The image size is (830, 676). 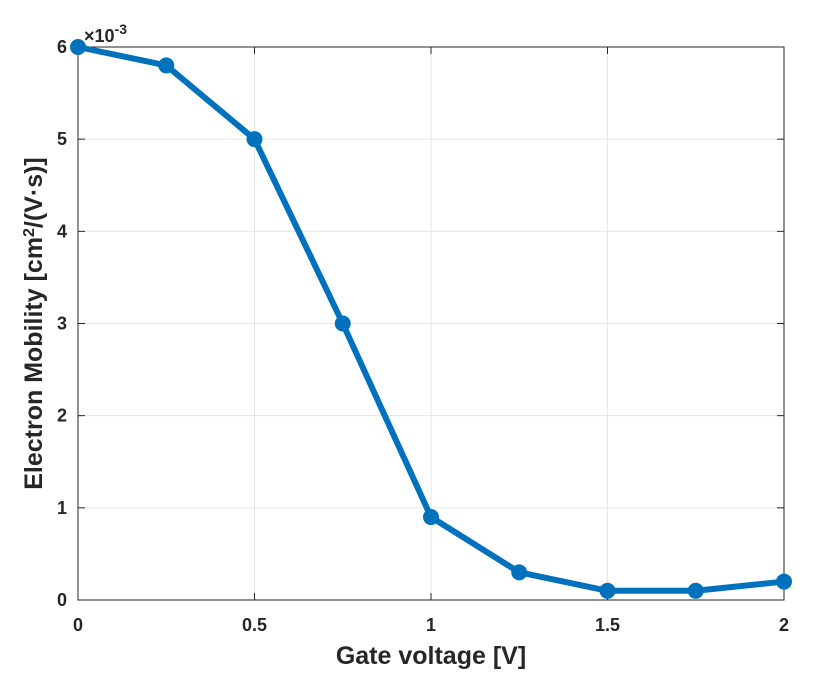 I want to click on y-axis-multiplier: ×10⁻³, so click(x=105, y=33).